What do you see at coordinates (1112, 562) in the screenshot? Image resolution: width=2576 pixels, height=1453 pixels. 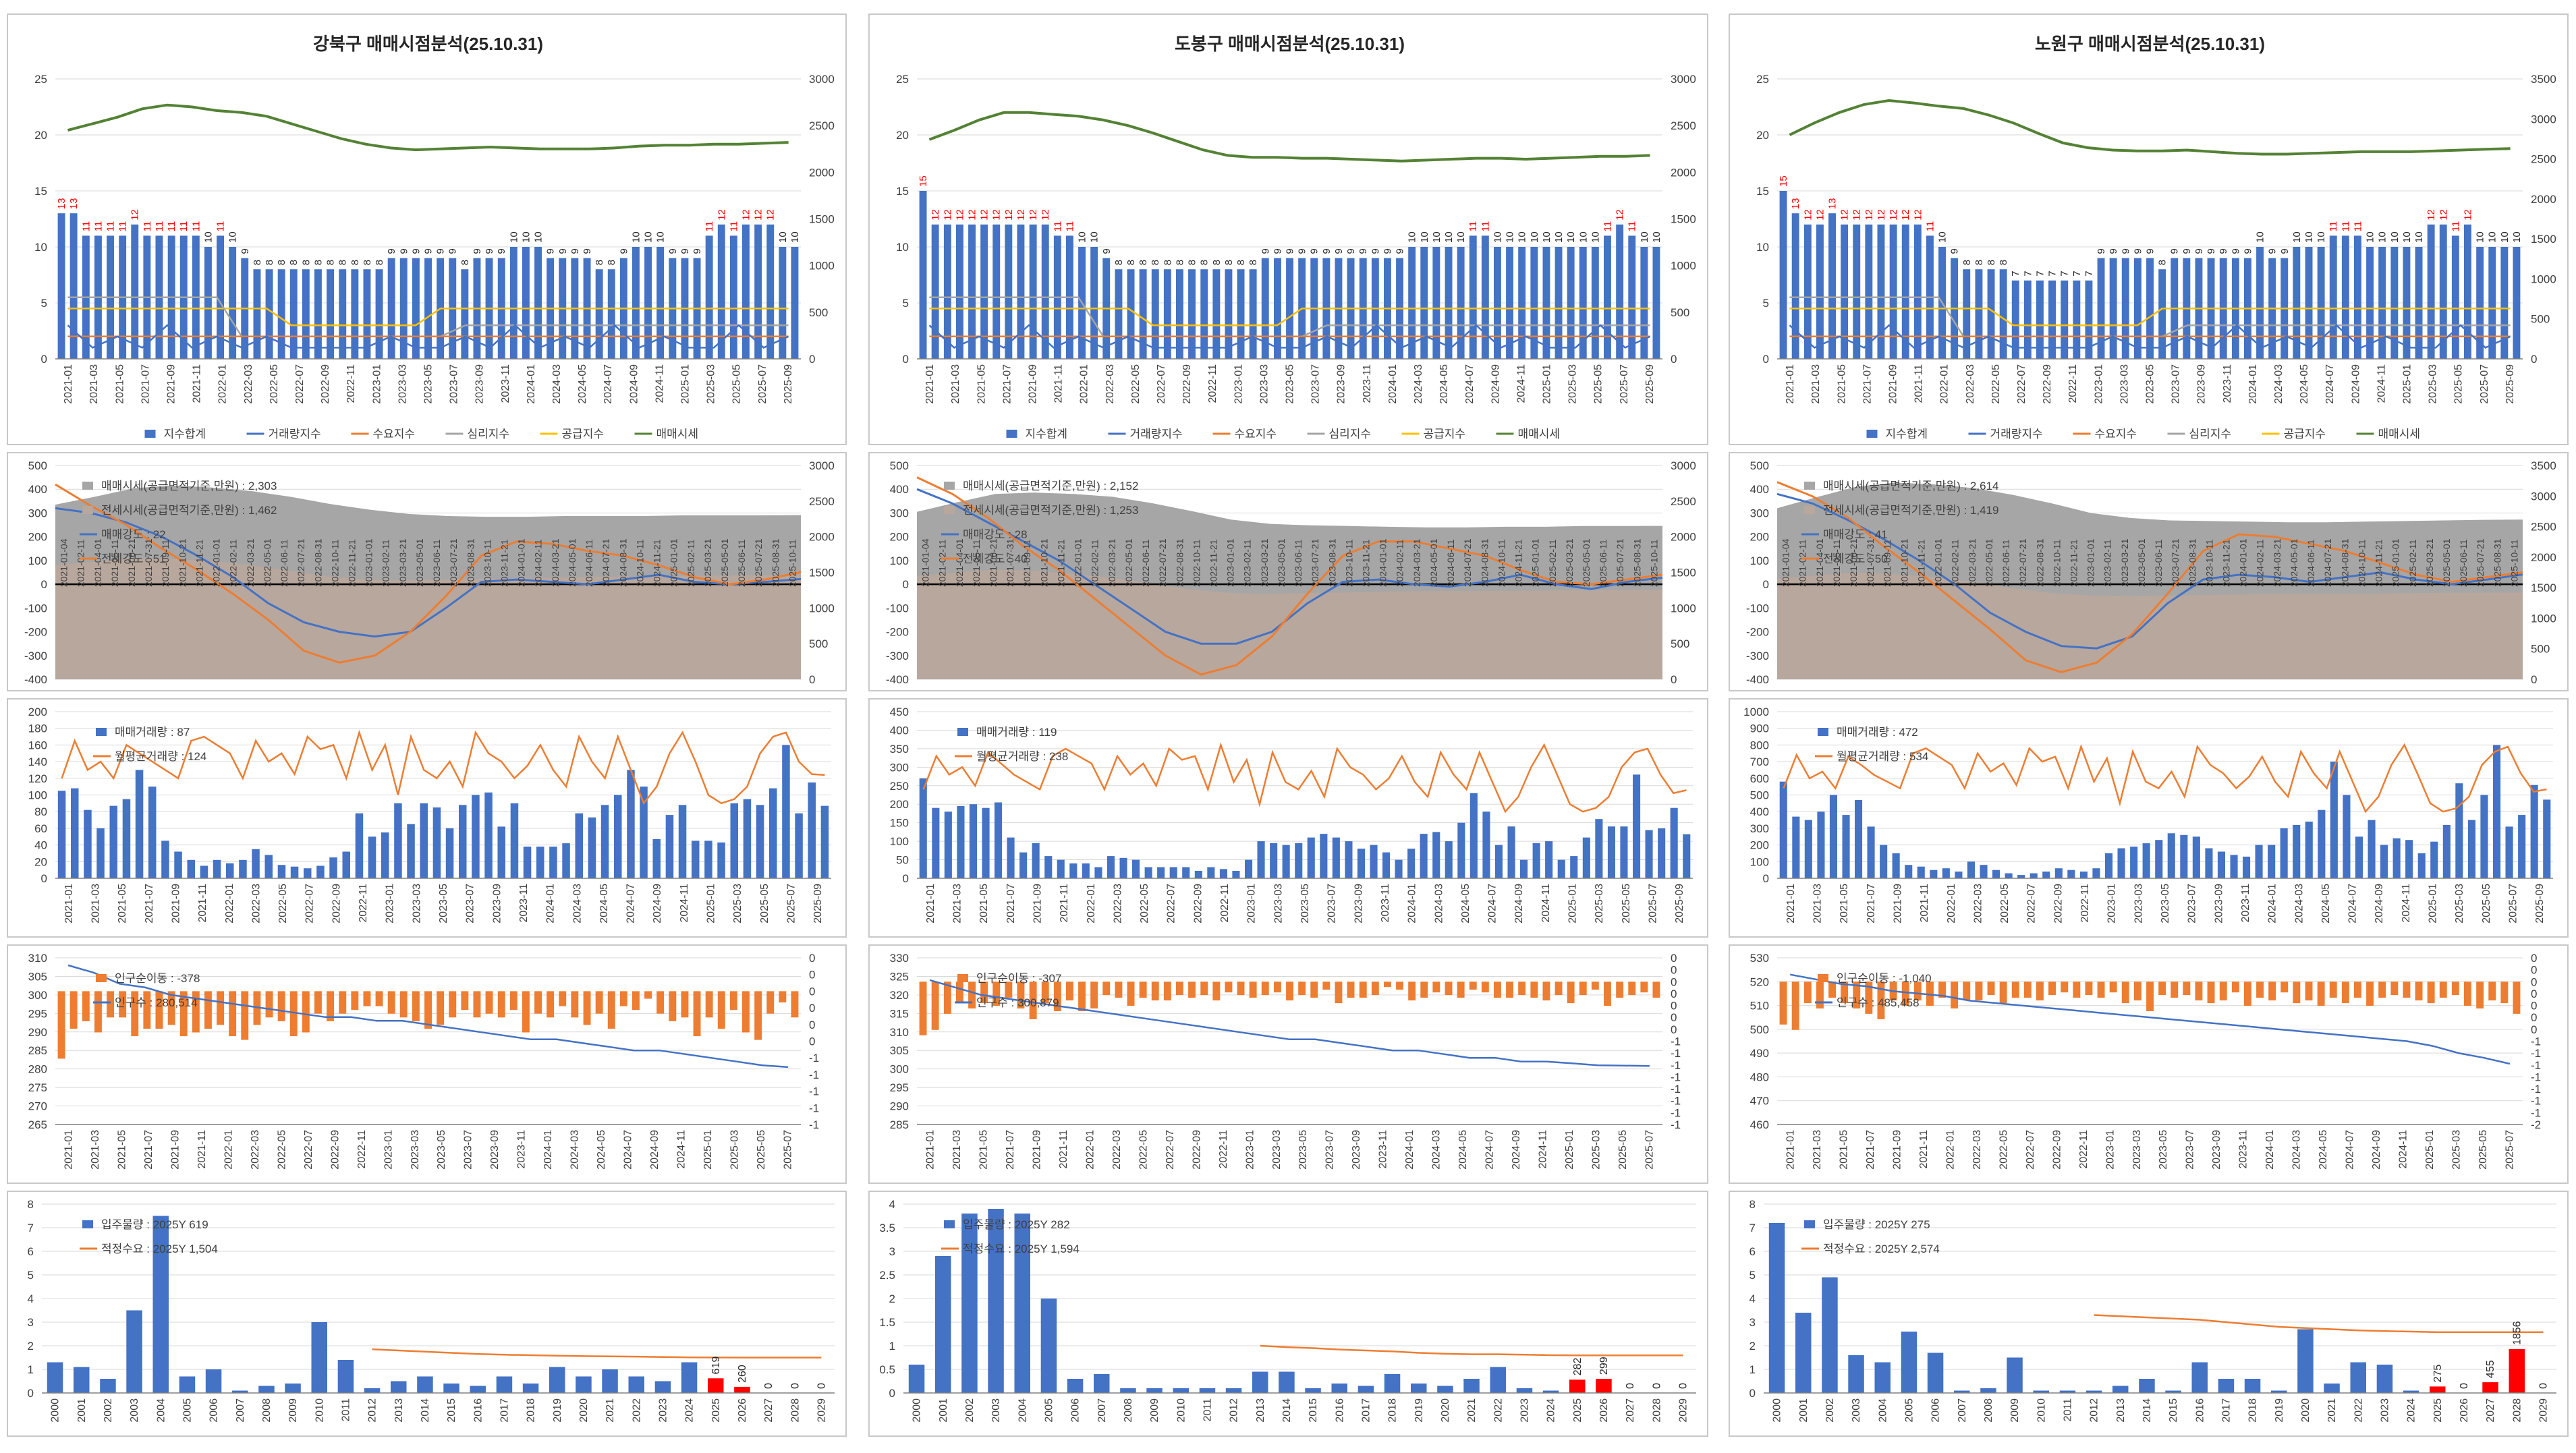 I see `x-tick-label: 2022-03-21` at bounding box center [1112, 562].